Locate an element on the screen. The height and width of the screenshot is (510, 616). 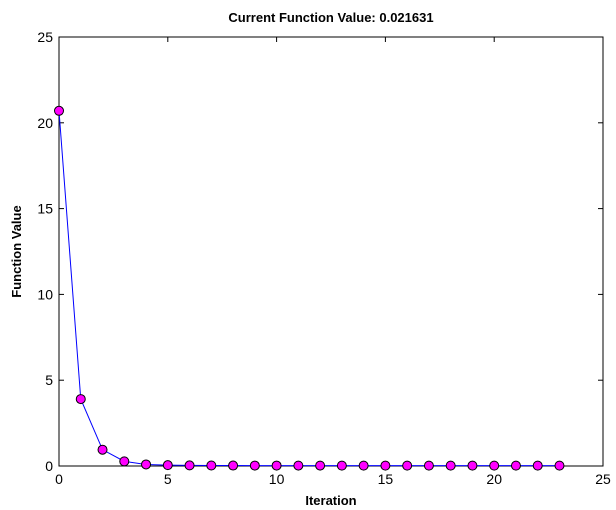
y-axis-title: Function Value is located at coordinates (16, 251).